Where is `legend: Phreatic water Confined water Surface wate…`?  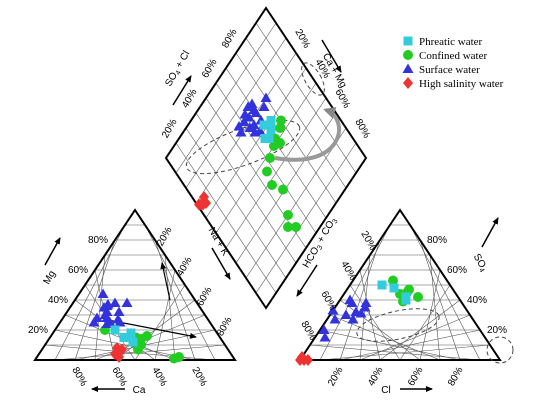 legend: Phreatic water Confined water Surface wate… is located at coordinates (453, 63).